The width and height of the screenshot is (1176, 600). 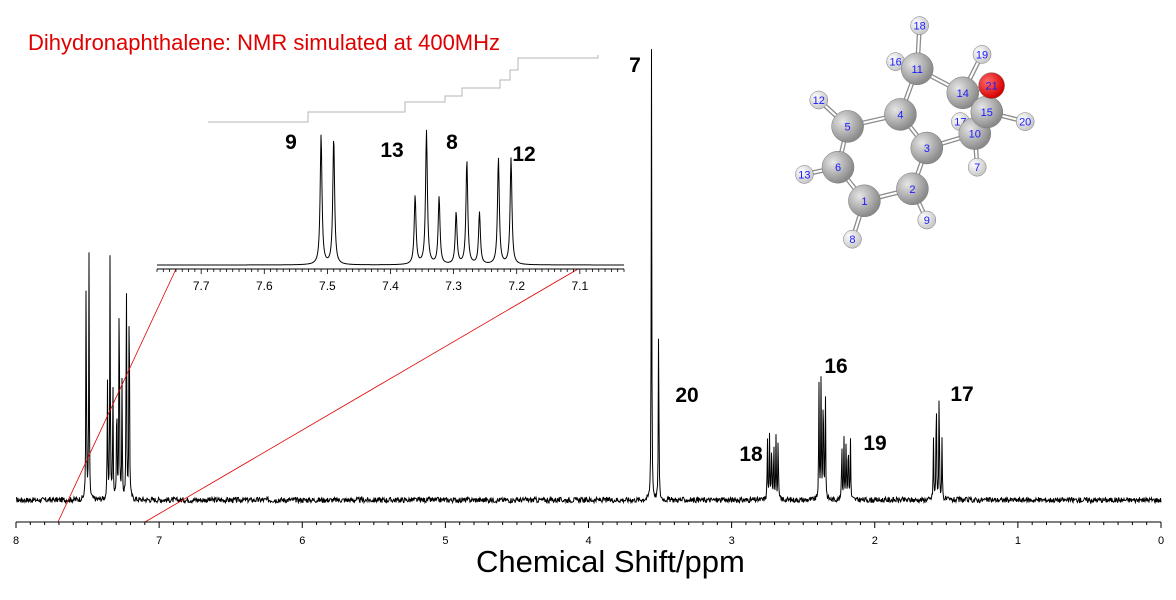 What do you see at coordinates (390, 286) in the screenshot?
I see `inset-tick-label: 7.4` at bounding box center [390, 286].